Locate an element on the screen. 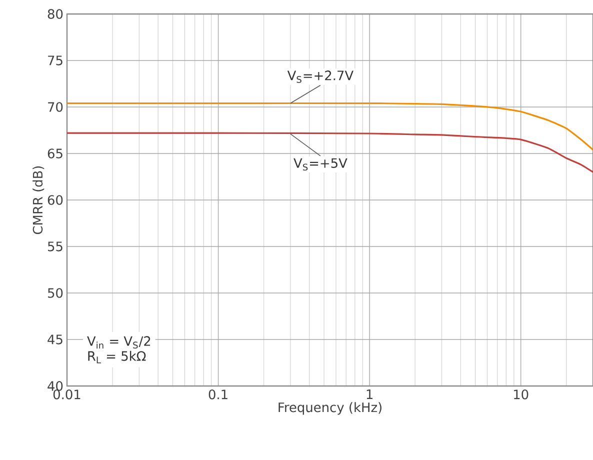 The image size is (593, 460). y-tick-label: 60 is located at coordinates (55, 200).